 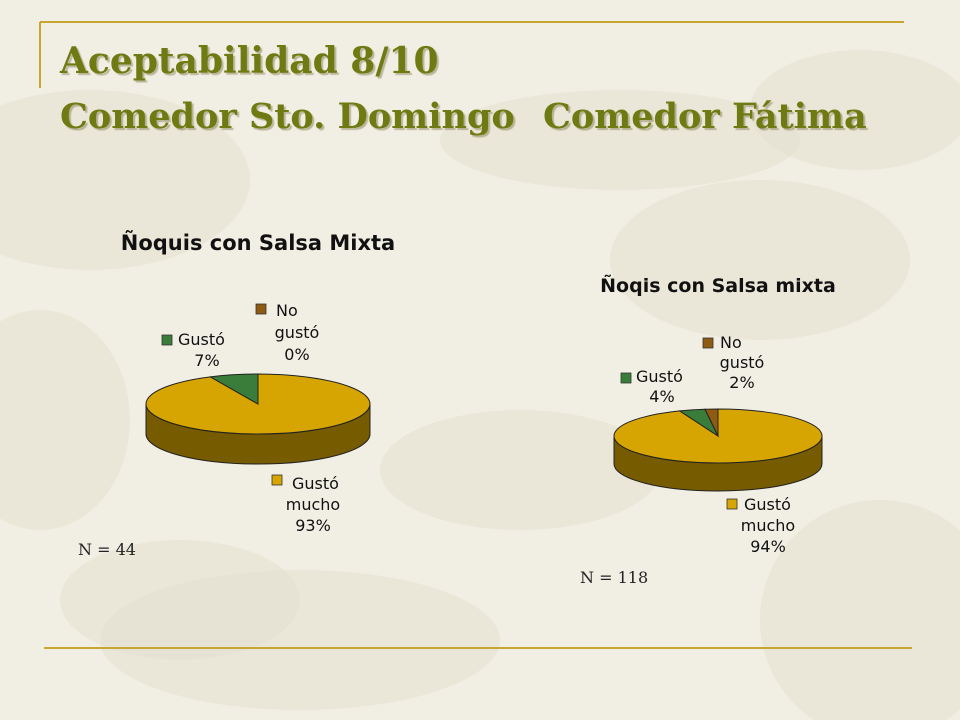 I want to click on slice-label-line: 4%, so click(x=661, y=396).